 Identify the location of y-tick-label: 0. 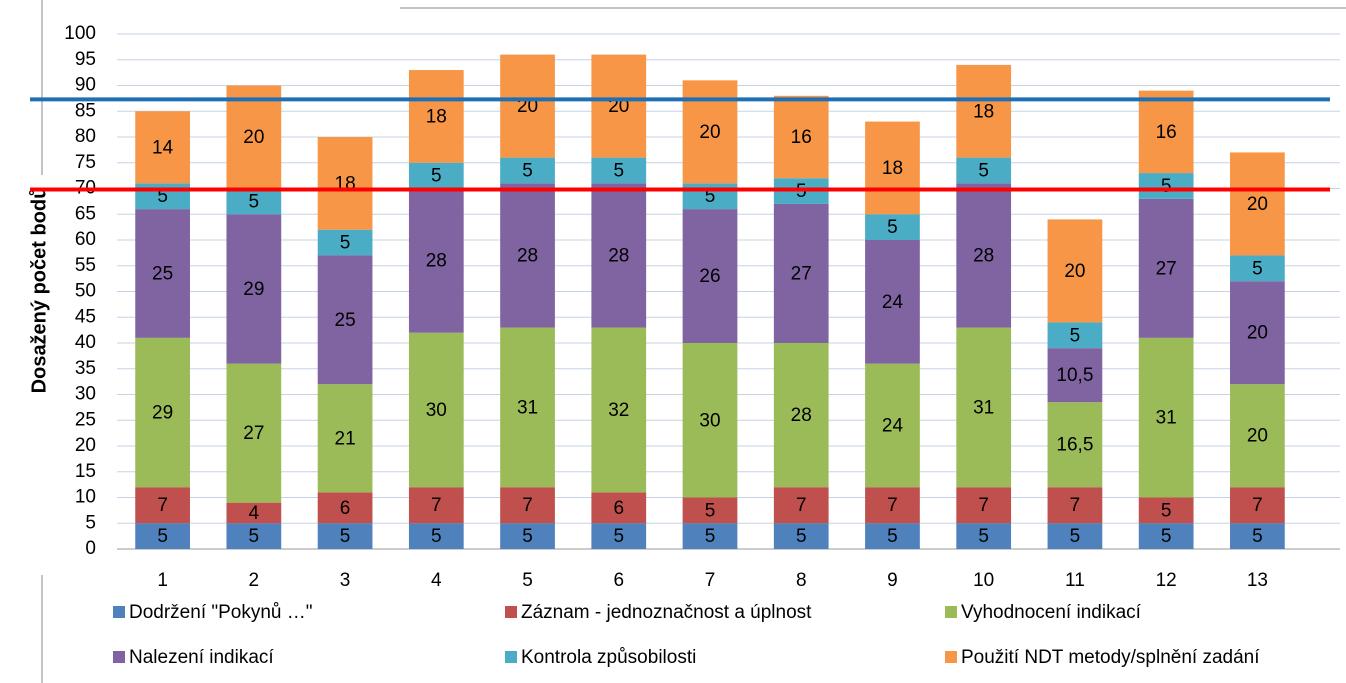
(90, 548).